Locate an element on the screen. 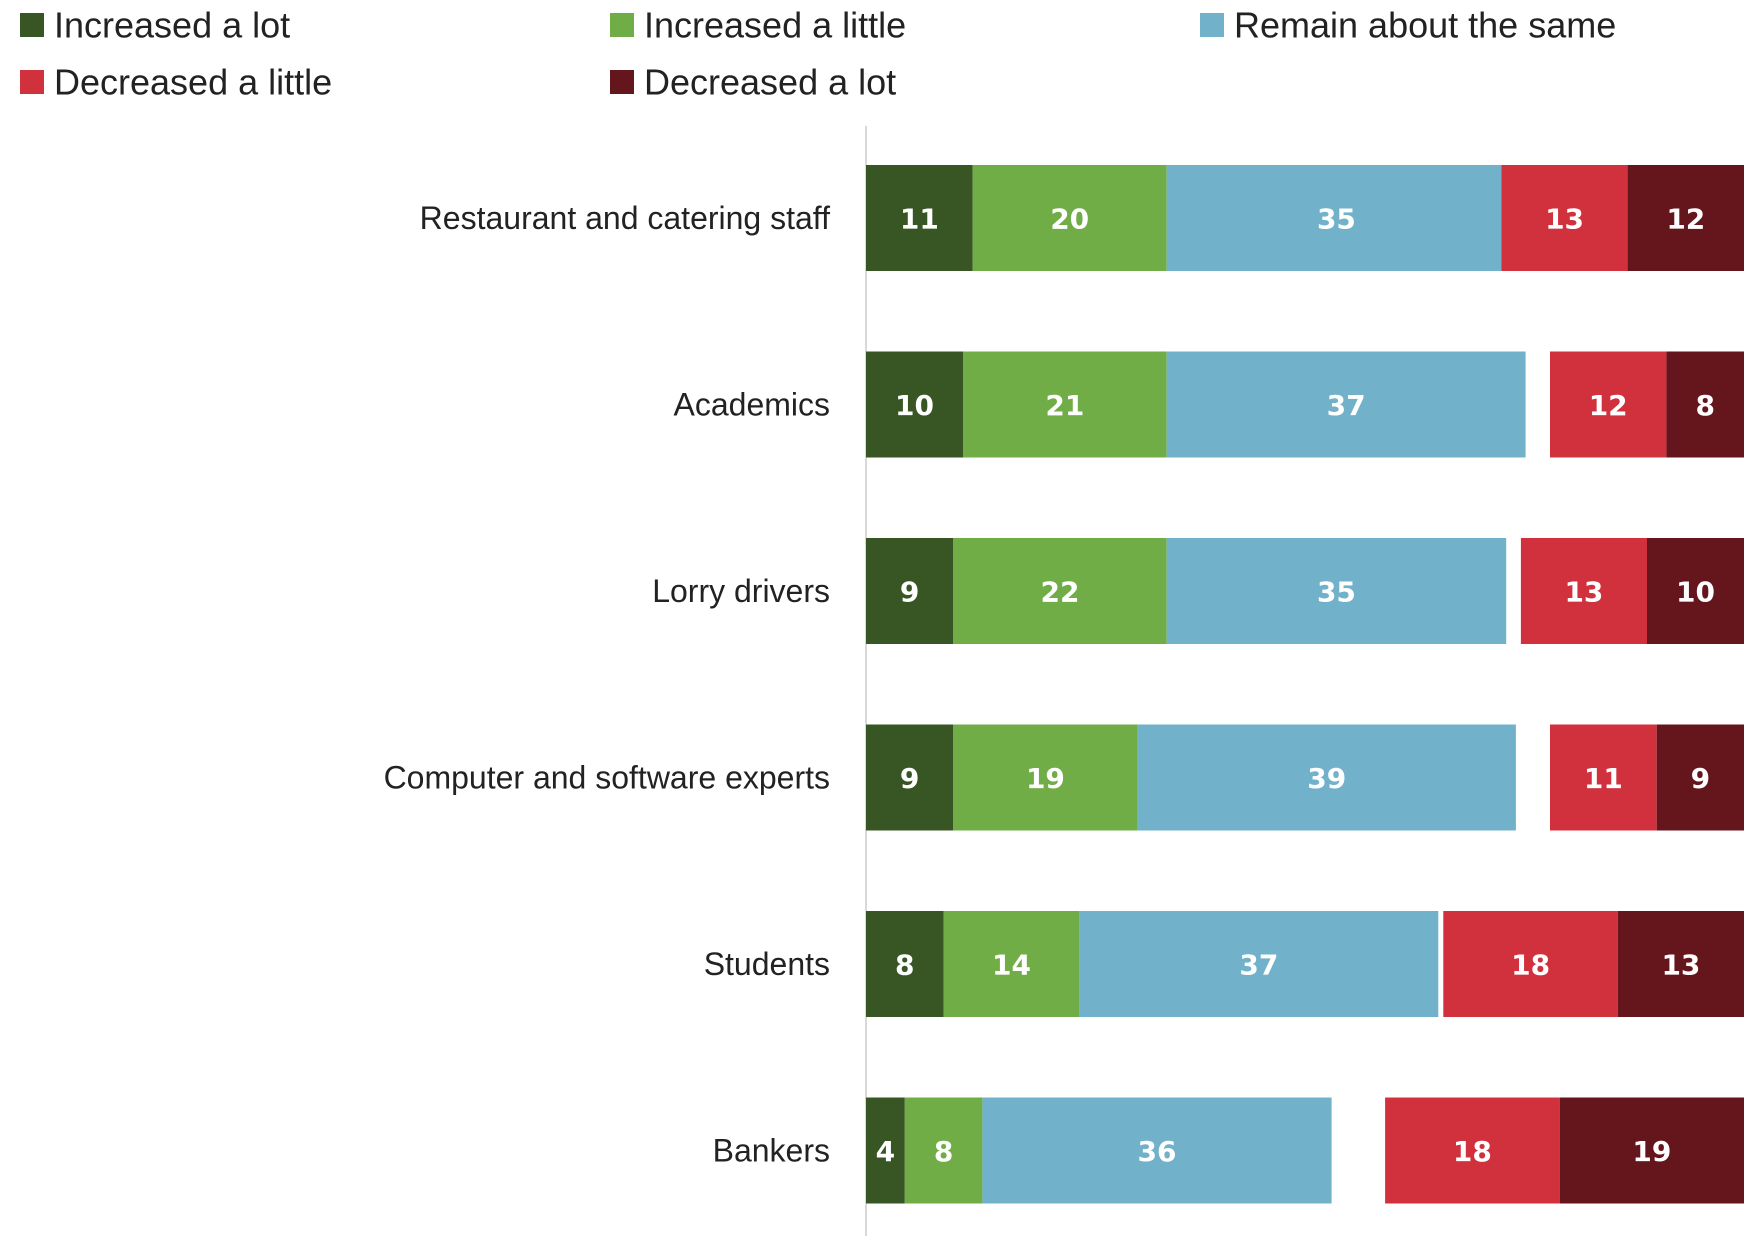 The image size is (1755, 1241). value-label: 21 is located at coordinates (1064, 405).